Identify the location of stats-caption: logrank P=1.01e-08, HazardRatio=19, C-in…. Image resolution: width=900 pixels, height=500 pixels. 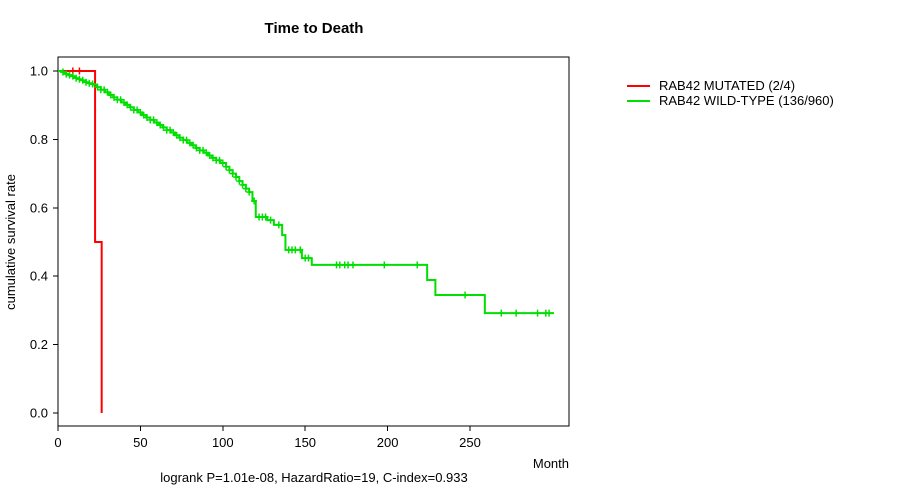
(314, 477).